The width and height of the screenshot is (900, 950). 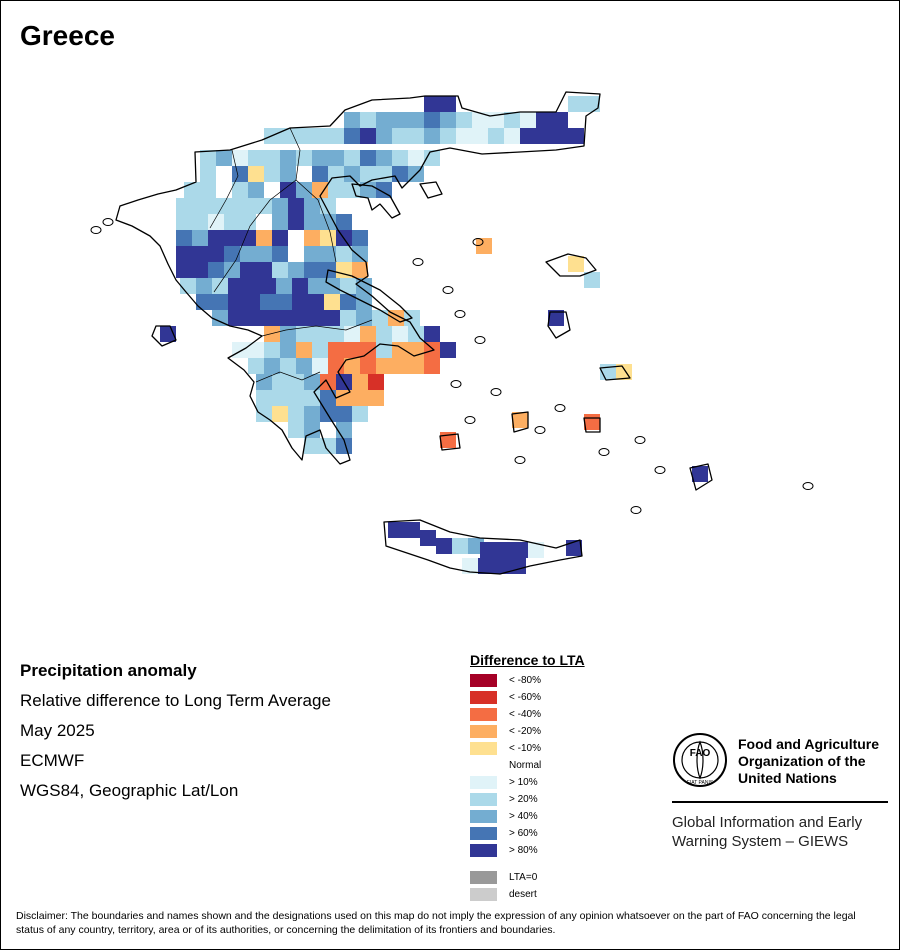 I want to click on fao-divider, so click(x=780, y=802).